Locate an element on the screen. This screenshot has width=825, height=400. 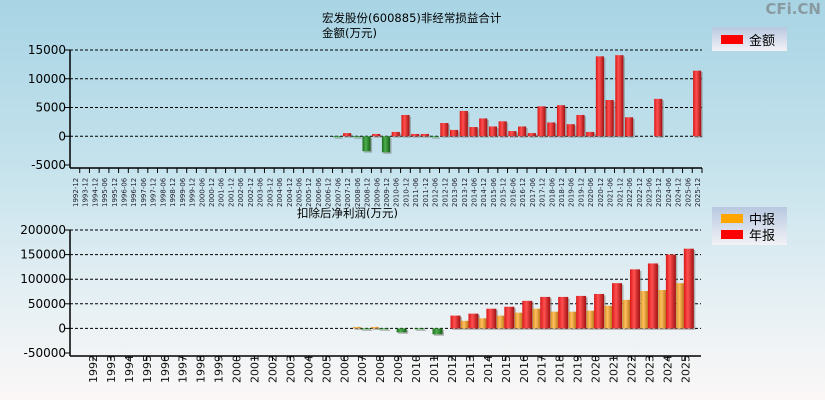
chart1-xtick-label: 2013-12 is located at coordinates (465, 192).